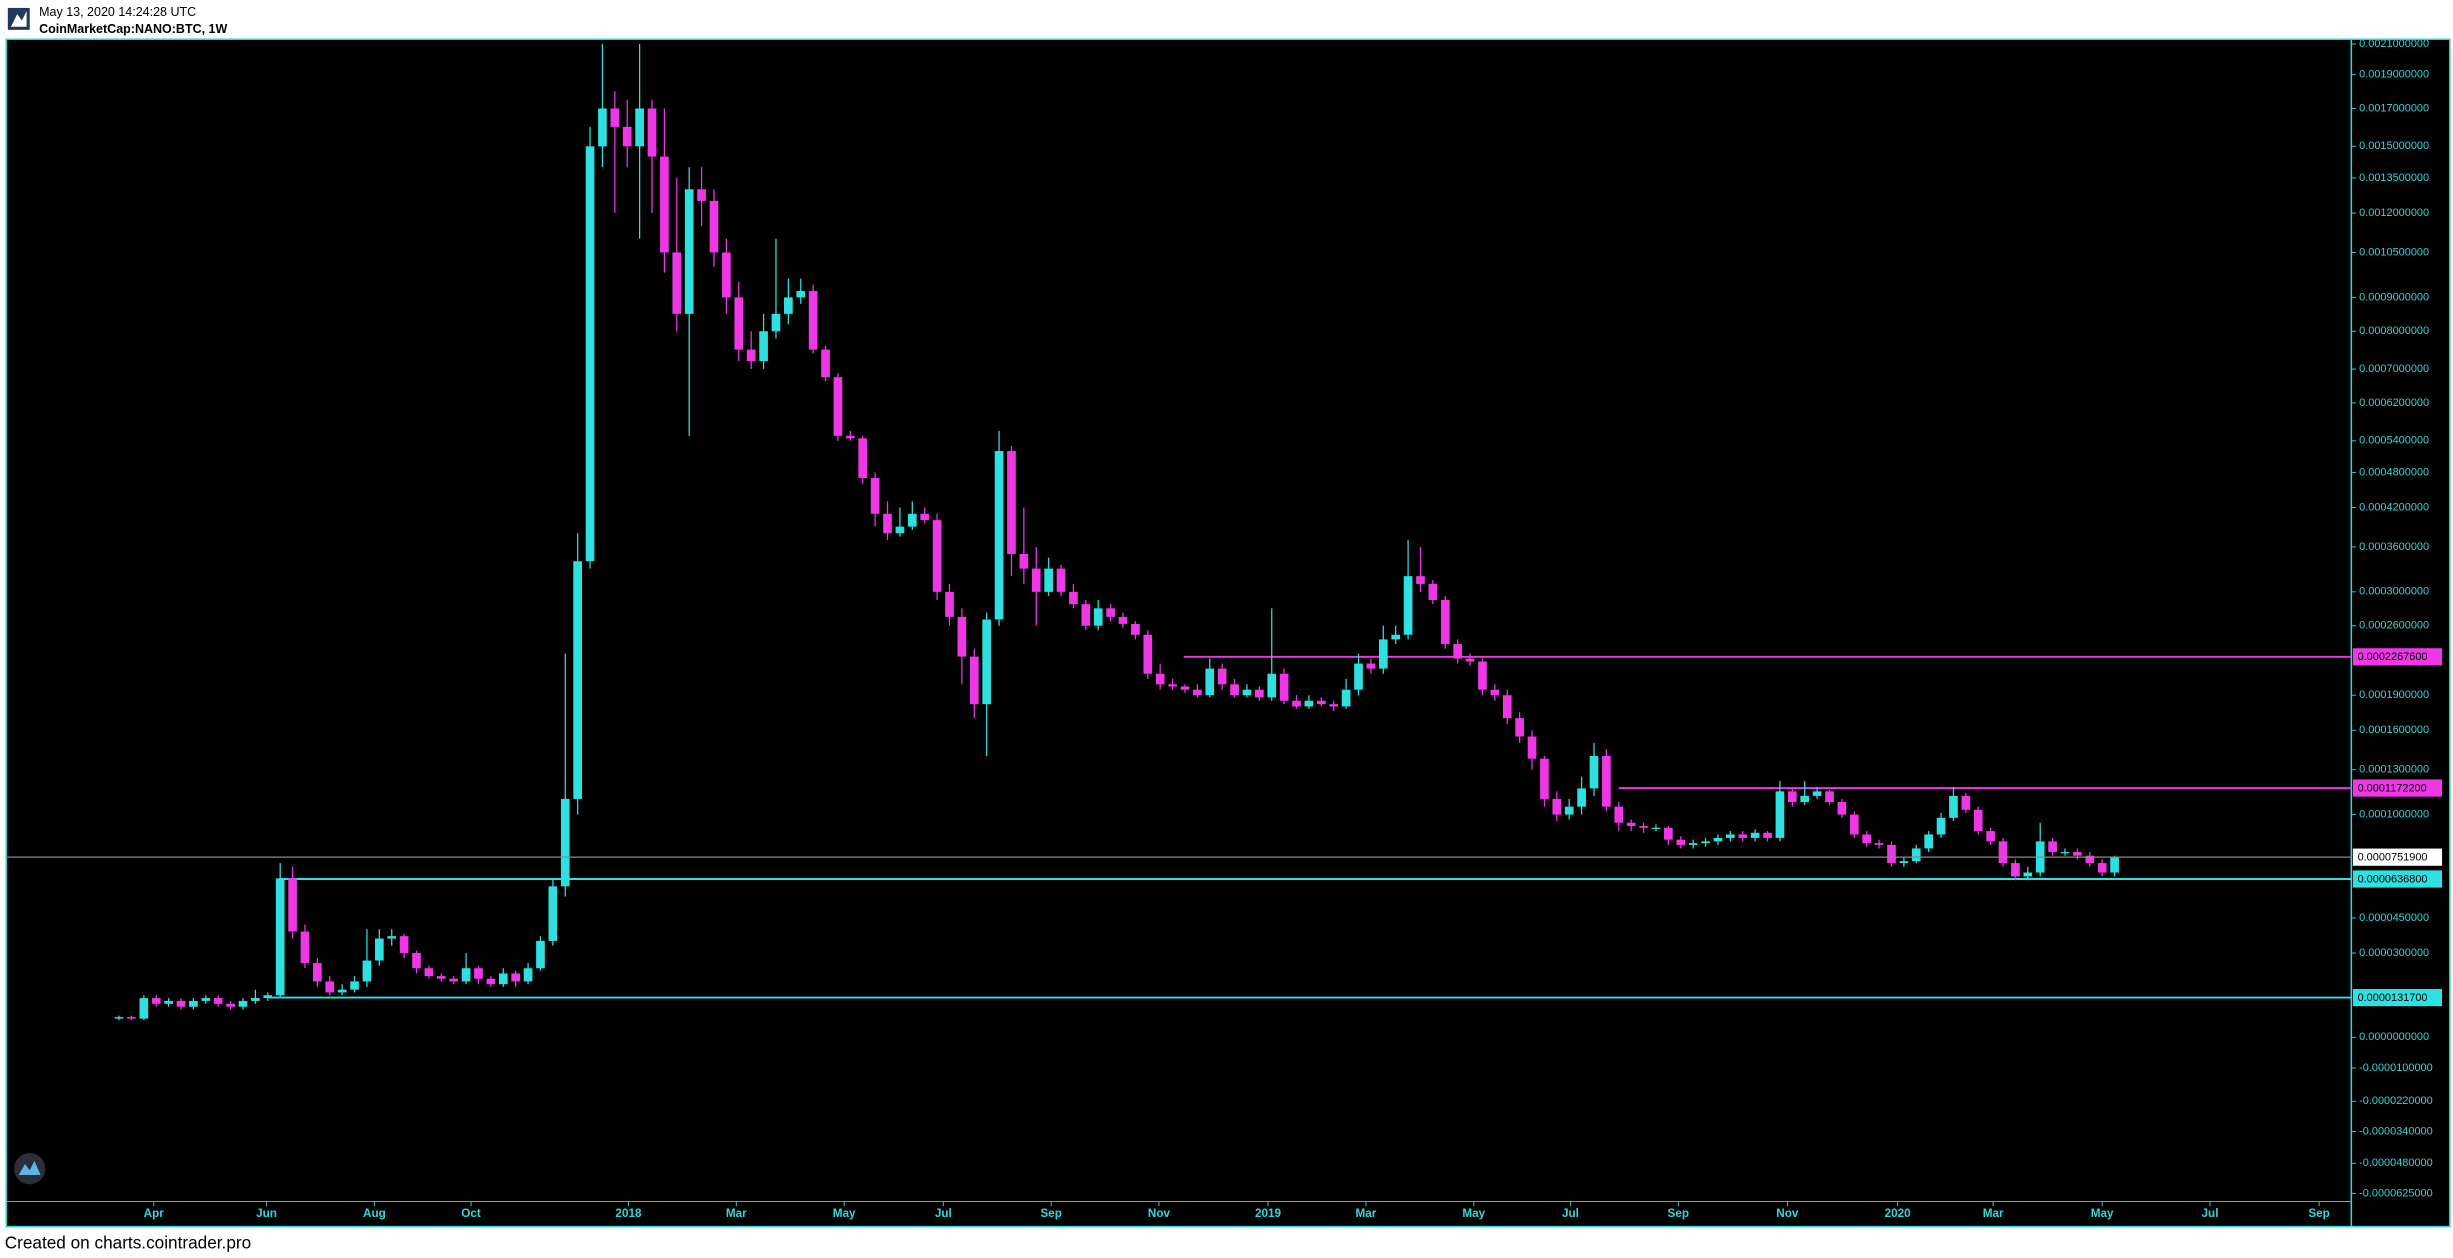 The image size is (2453, 1258). I want to click on price-tag-label: 0.0000751900, so click(2393, 858).